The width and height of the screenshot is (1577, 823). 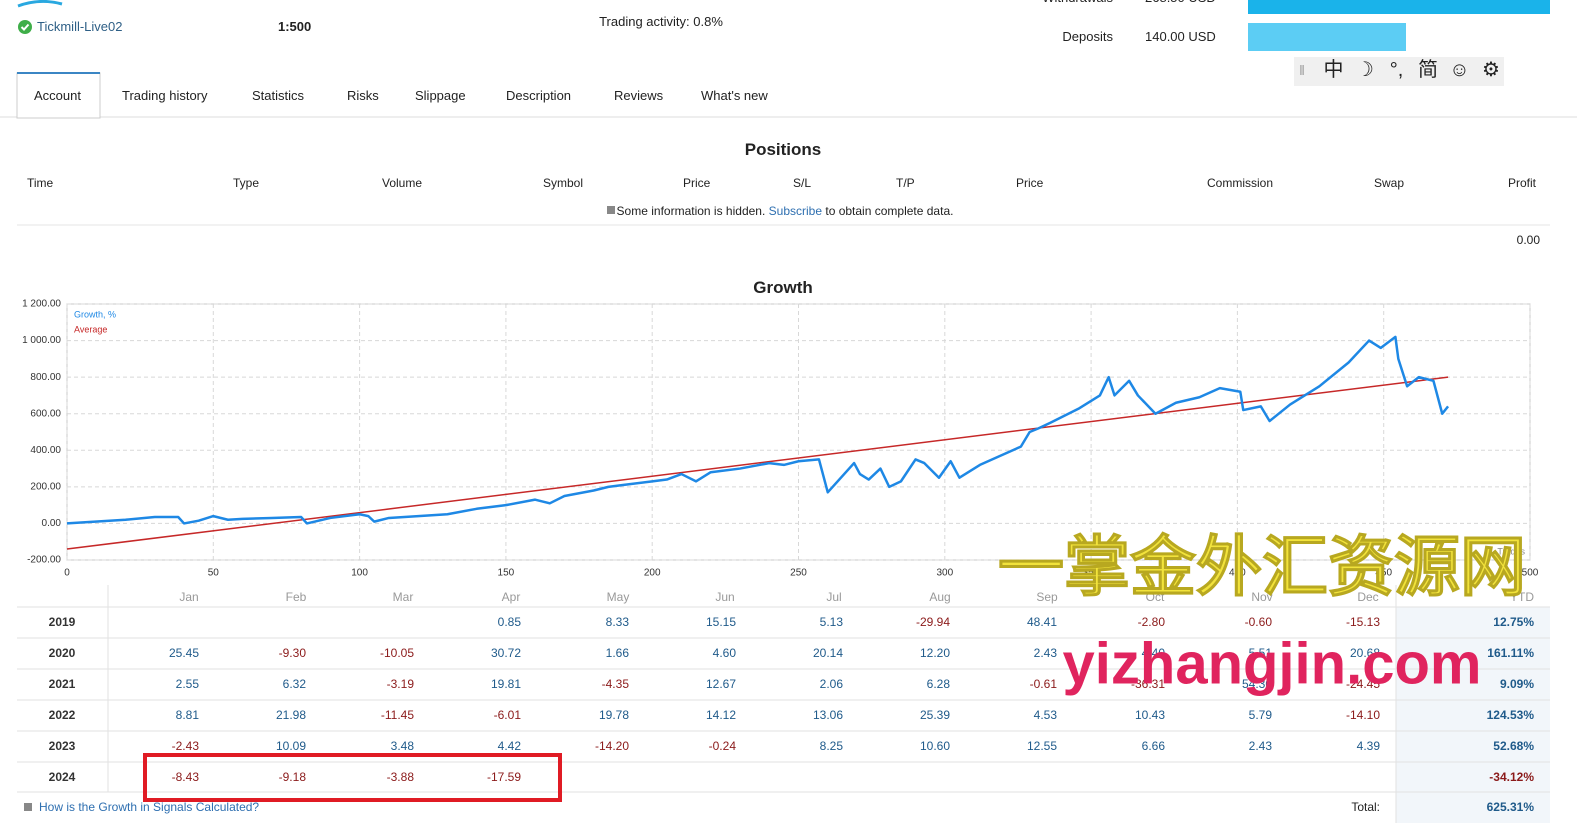 What do you see at coordinates (1237, 573) in the screenshot?
I see `x-tick-label: 400` at bounding box center [1237, 573].